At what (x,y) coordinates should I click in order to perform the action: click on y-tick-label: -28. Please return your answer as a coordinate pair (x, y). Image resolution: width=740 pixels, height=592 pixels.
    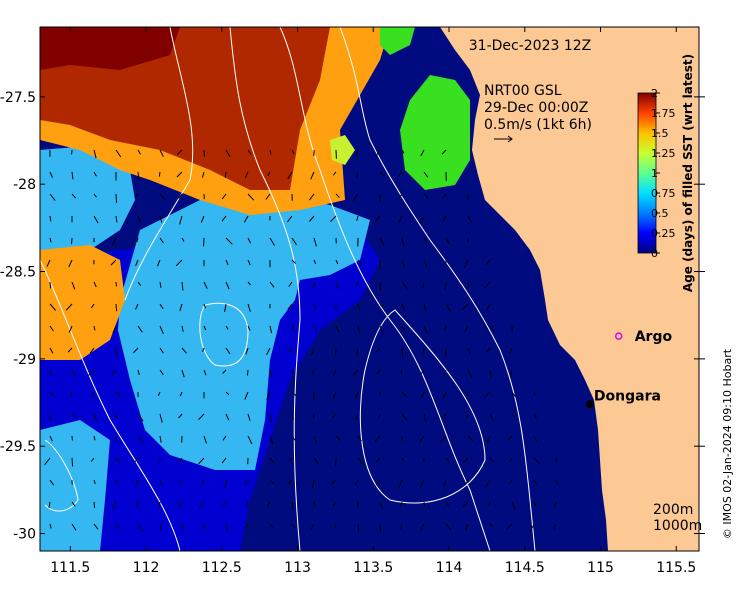
    Looking at the image, I should click on (24, 185).